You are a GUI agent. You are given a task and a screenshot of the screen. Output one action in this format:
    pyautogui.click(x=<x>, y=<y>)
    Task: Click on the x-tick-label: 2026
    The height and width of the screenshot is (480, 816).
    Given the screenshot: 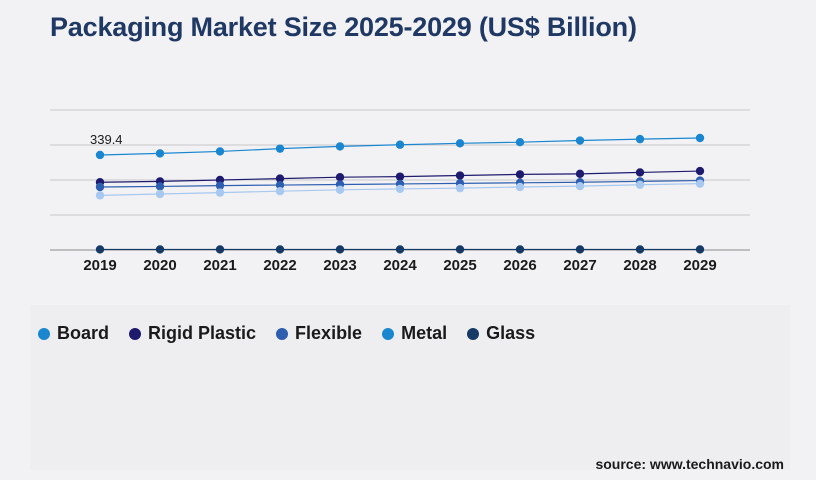 What is the action you would take?
    pyautogui.click(x=519, y=265)
    